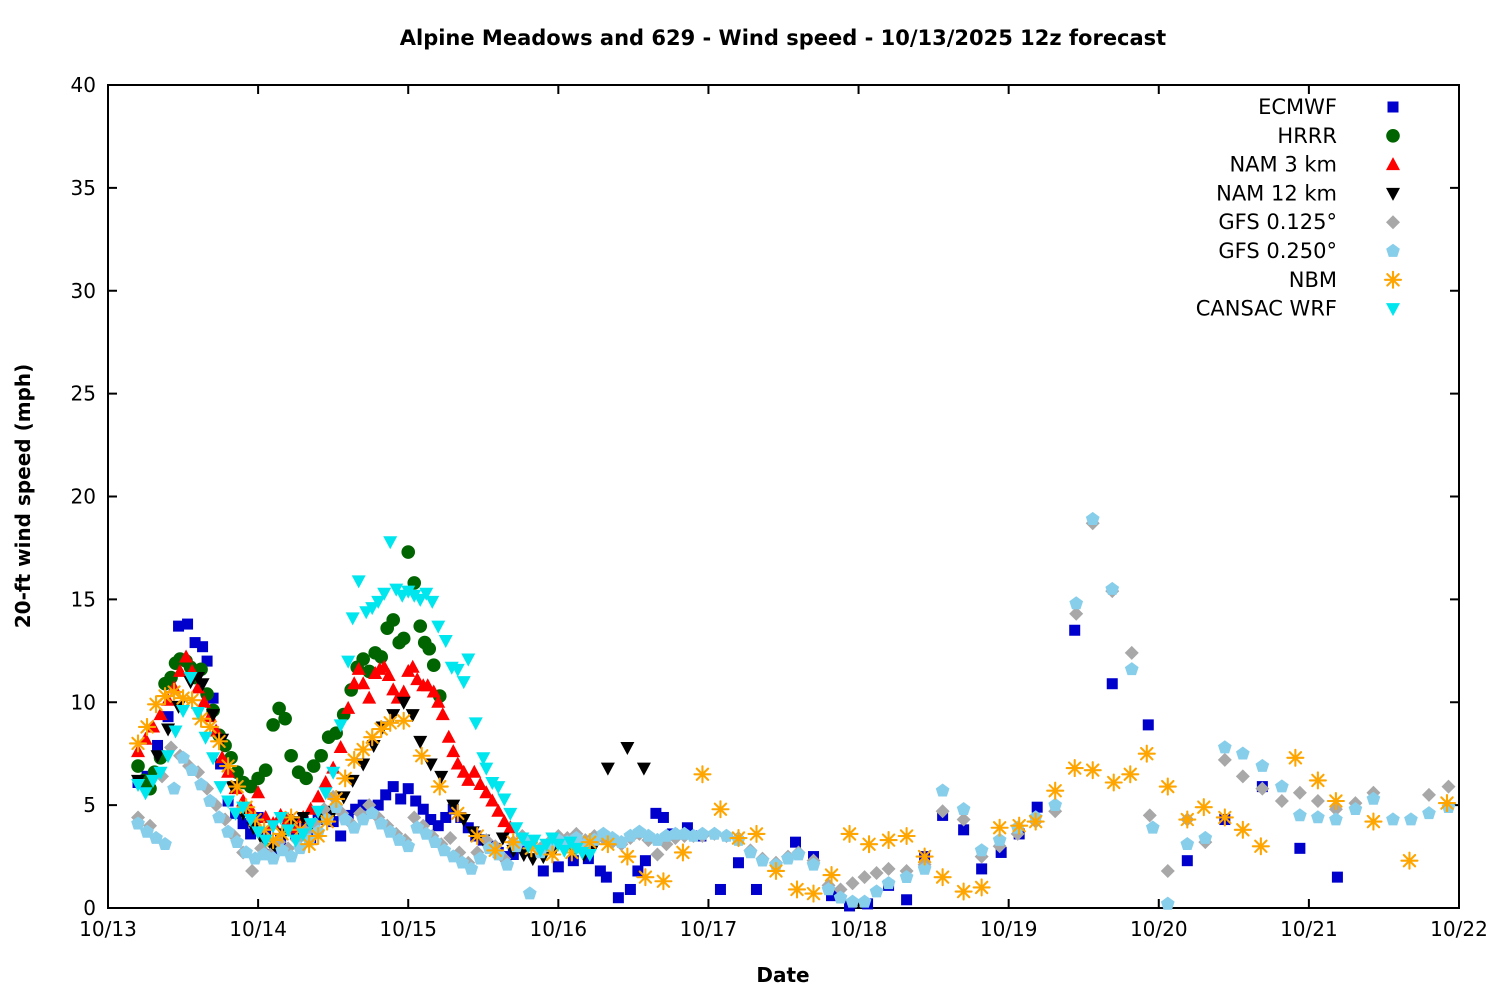 This screenshot has height=1004, width=1500. What do you see at coordinates (709, 929) in the screenshot?
I see `x-tick-label: 10/17` at bounding box center [709, 929].